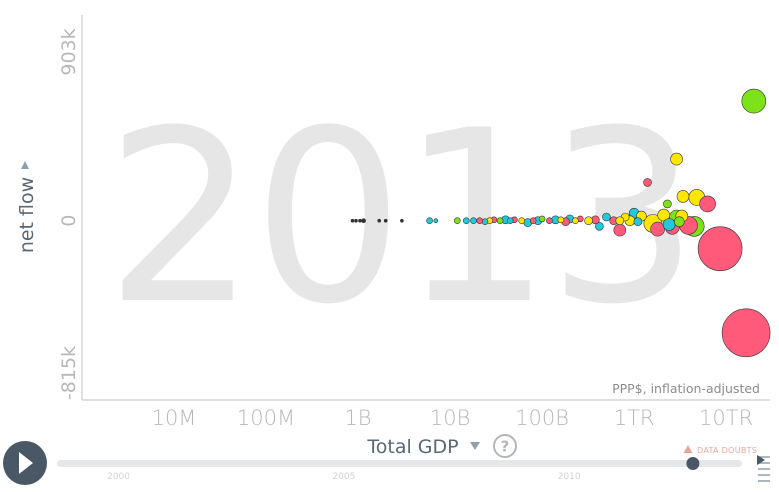 The height and width of the screenshot is (492, 779). I want to click on x-tick-label: 10B, so click(450, 418).